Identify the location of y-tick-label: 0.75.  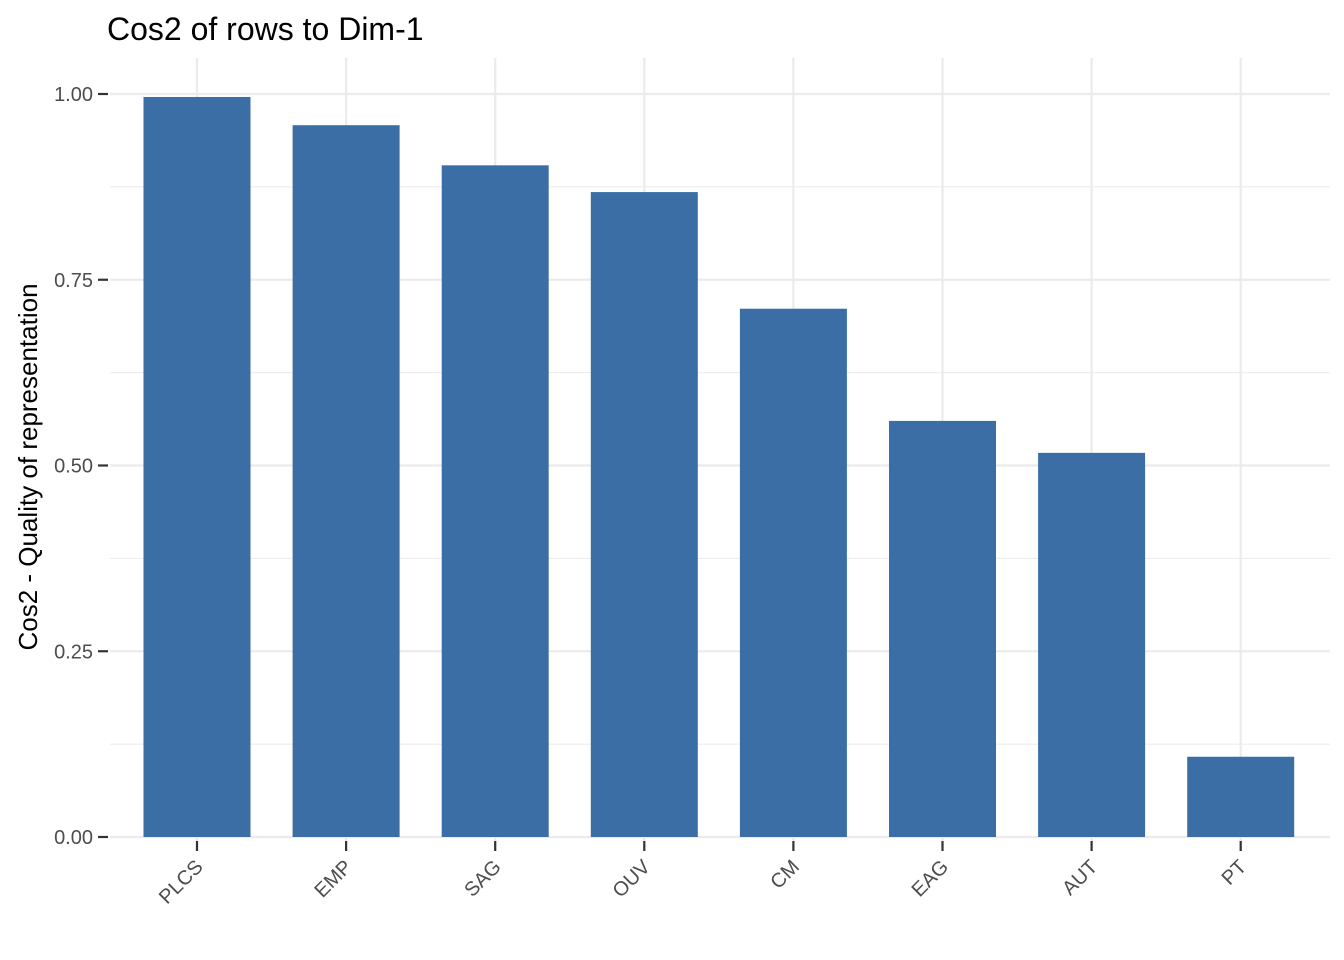
(73, 281).